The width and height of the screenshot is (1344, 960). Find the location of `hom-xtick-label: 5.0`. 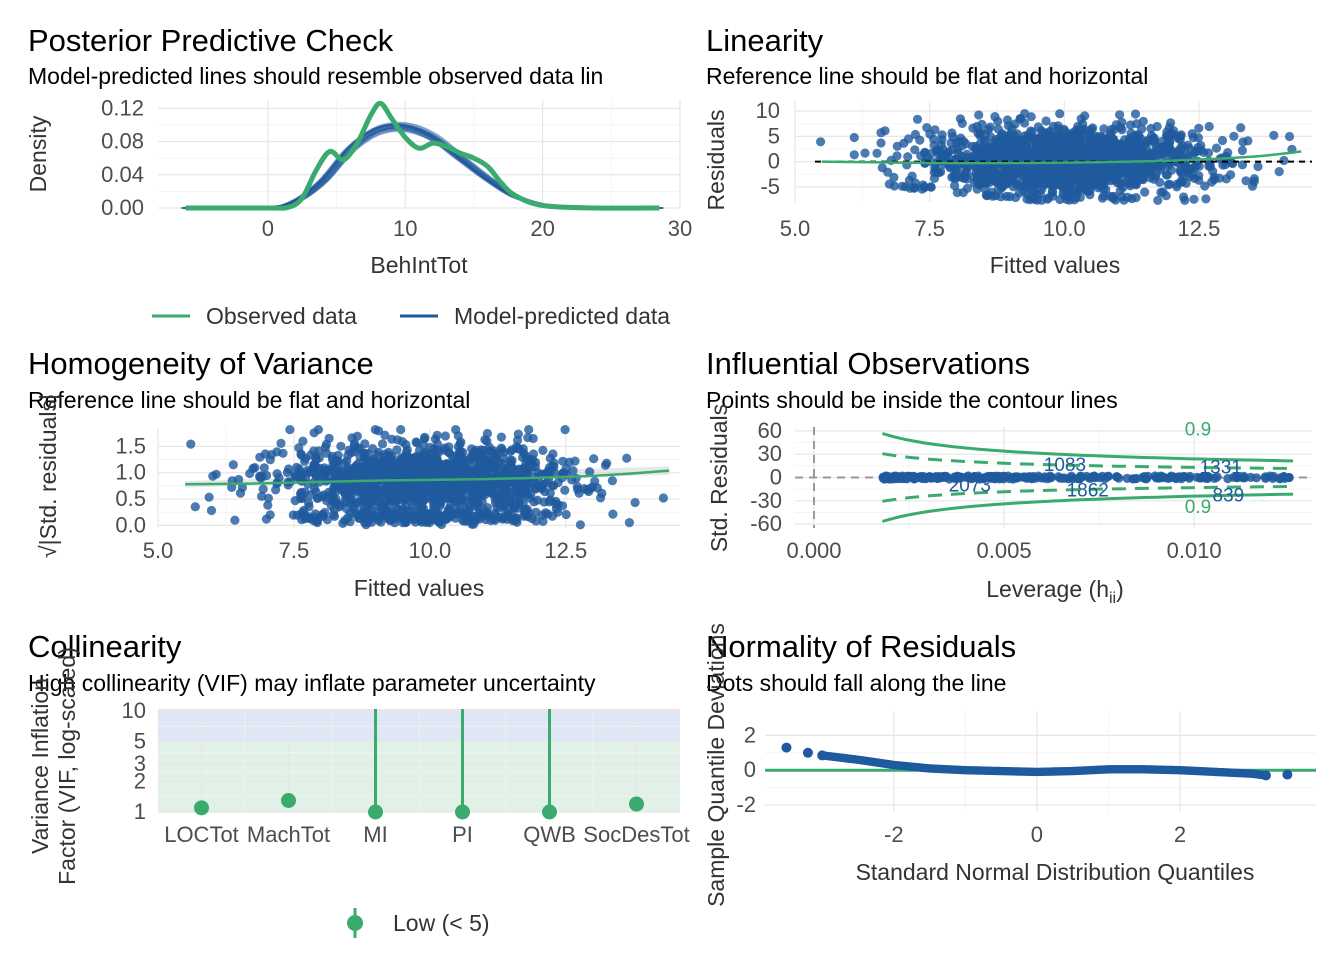

hom-xtick-label: 5.0 is located at coordinates (158, 550).